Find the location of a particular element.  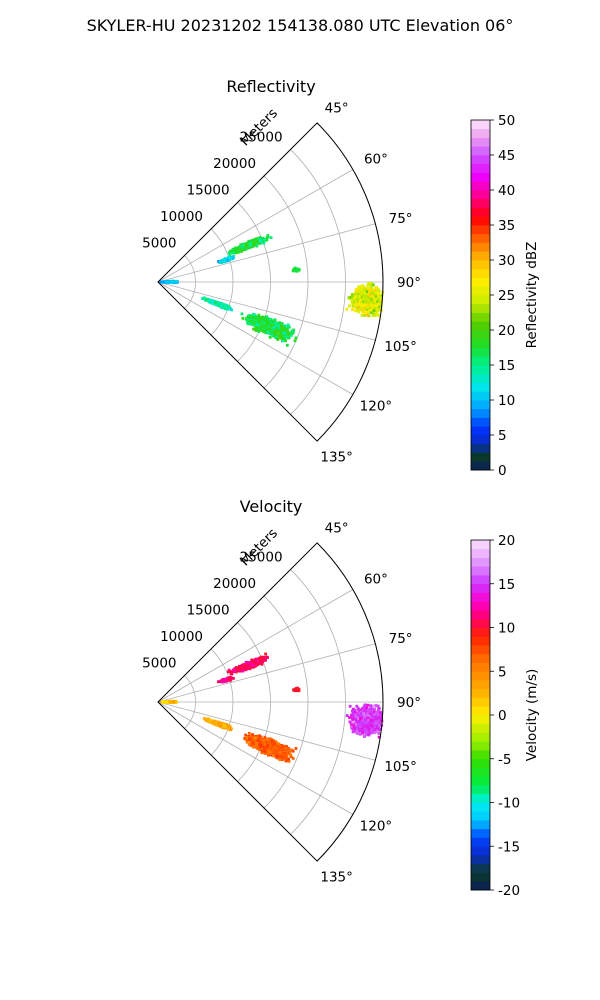

colorbar-tick-label: 50 is located at coordinates (506, 121).